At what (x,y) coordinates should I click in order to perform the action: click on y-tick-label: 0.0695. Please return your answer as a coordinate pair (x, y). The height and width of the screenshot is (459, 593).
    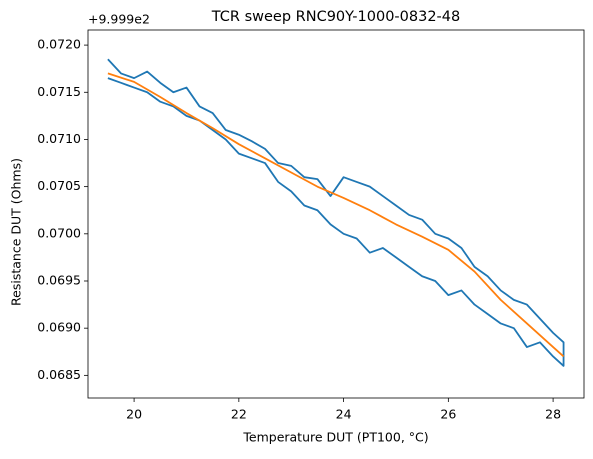
    Looking at the image, I should click on (59, 279).